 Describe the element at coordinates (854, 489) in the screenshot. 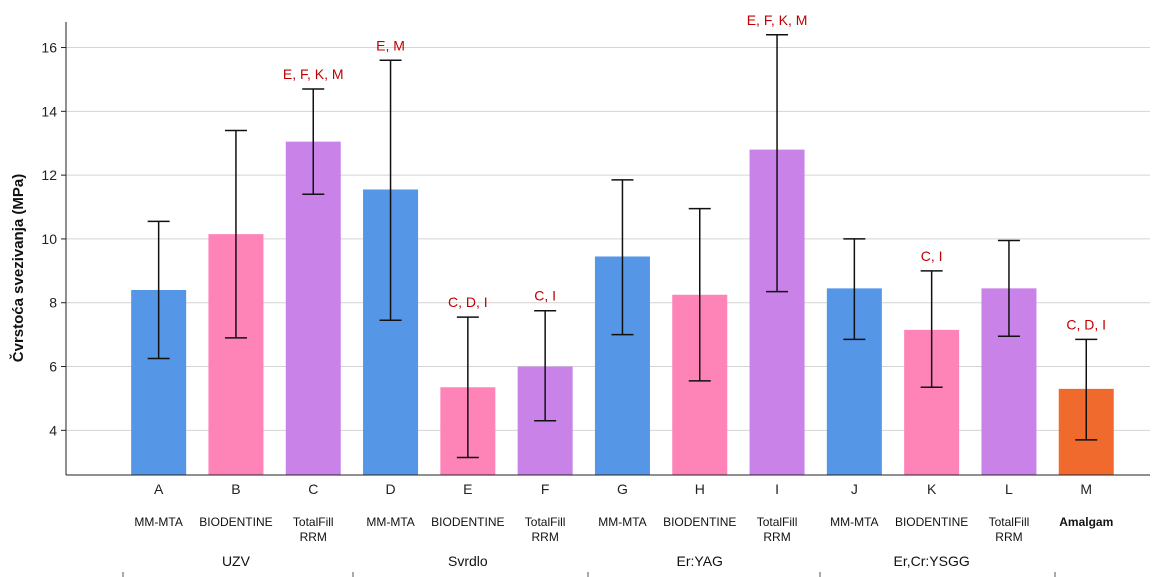

I see `x-tick-label: J` at that location.